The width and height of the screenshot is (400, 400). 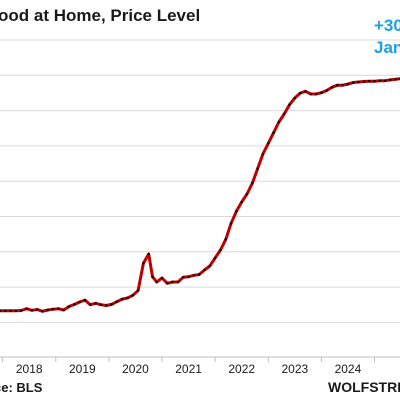 What do you see at coordinates (348, 369) in the screenshot?
I see `x-tick-label: 2024` at bounding box center [348, 369].